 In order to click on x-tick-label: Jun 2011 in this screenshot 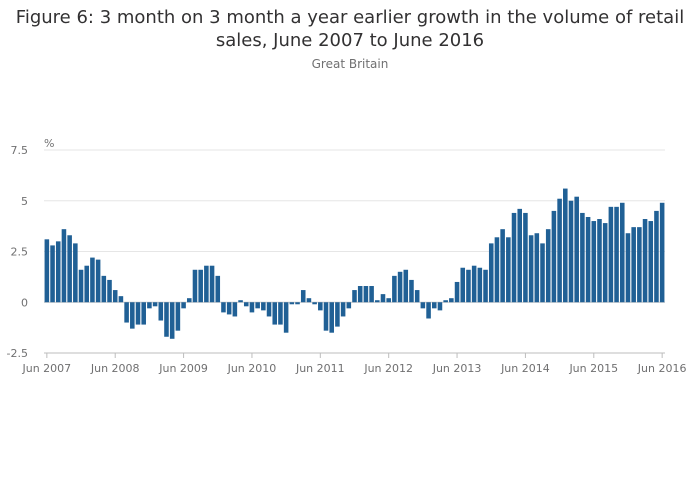, I will do `click(320, 368)`.